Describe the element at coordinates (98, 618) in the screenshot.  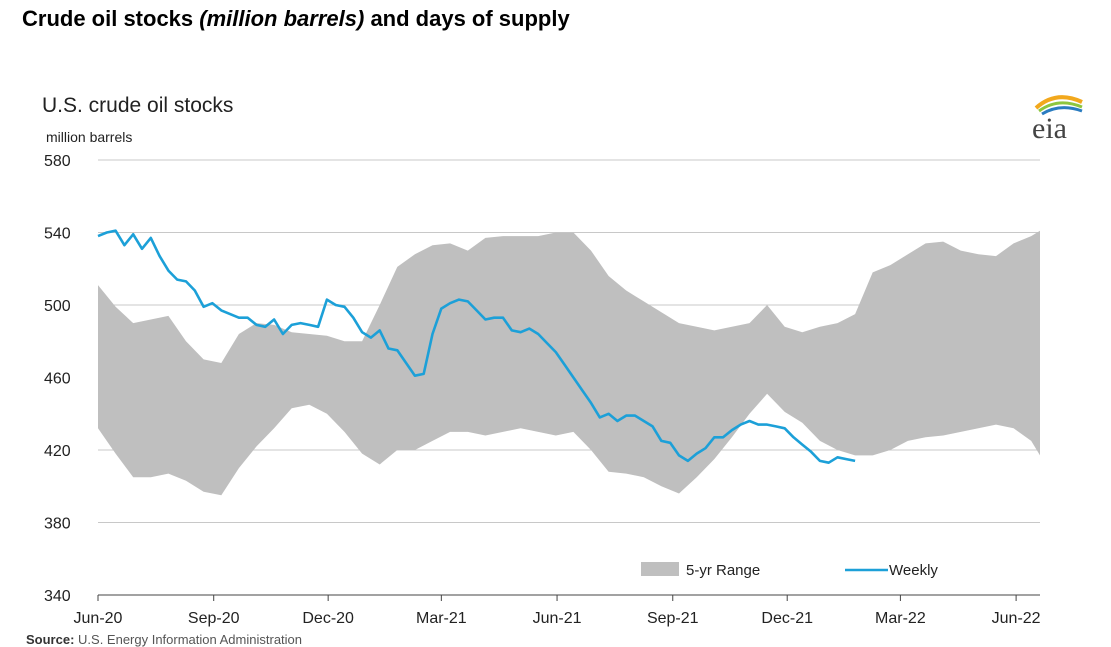
I see `x-tick-label: Jun-20` at that location.